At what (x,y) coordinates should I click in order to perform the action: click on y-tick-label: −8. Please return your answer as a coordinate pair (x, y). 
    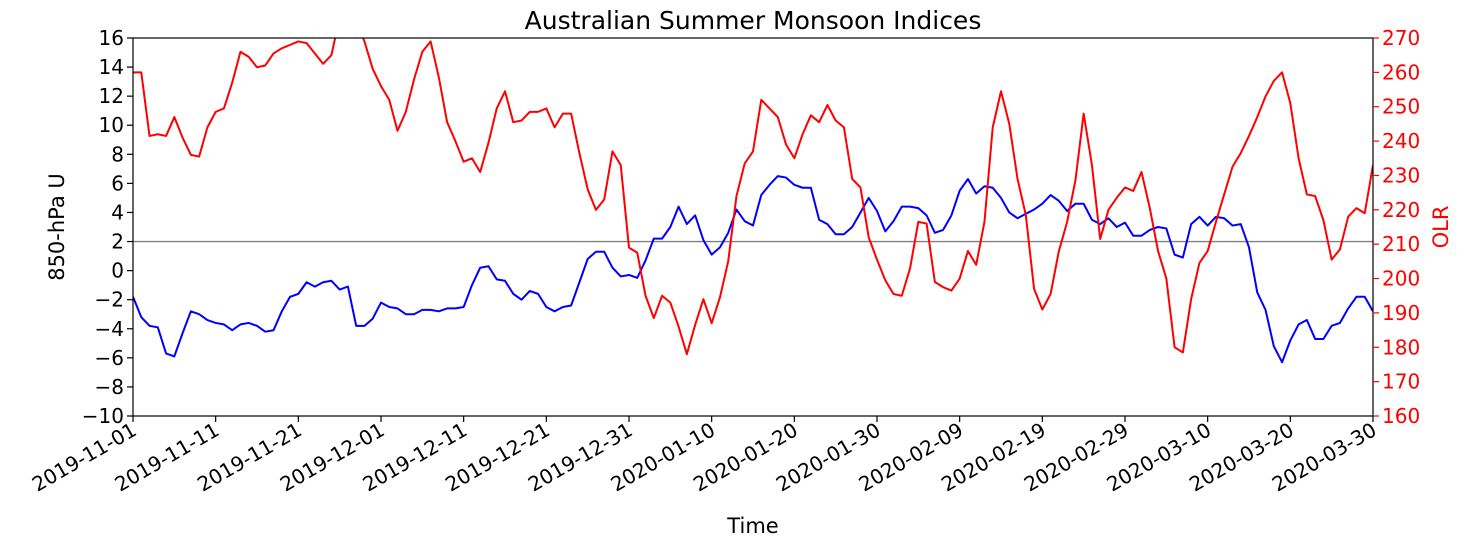
    Looking at the image, I should click on (109, 387).